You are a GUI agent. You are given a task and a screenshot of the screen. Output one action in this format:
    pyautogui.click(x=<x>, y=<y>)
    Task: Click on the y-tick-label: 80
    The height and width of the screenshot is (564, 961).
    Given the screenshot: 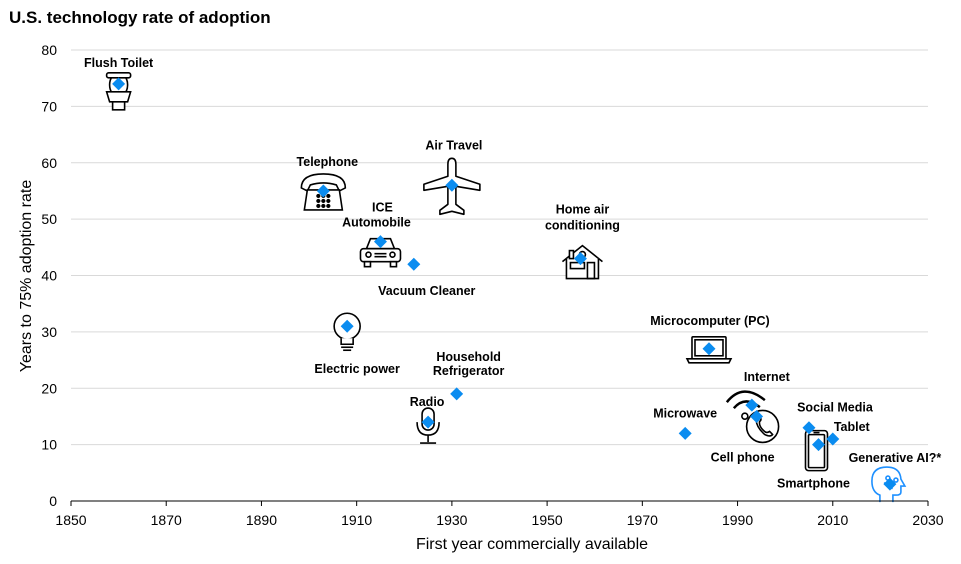 What is the action you would take?
    pyautogui.click(x=49, y=50)
    